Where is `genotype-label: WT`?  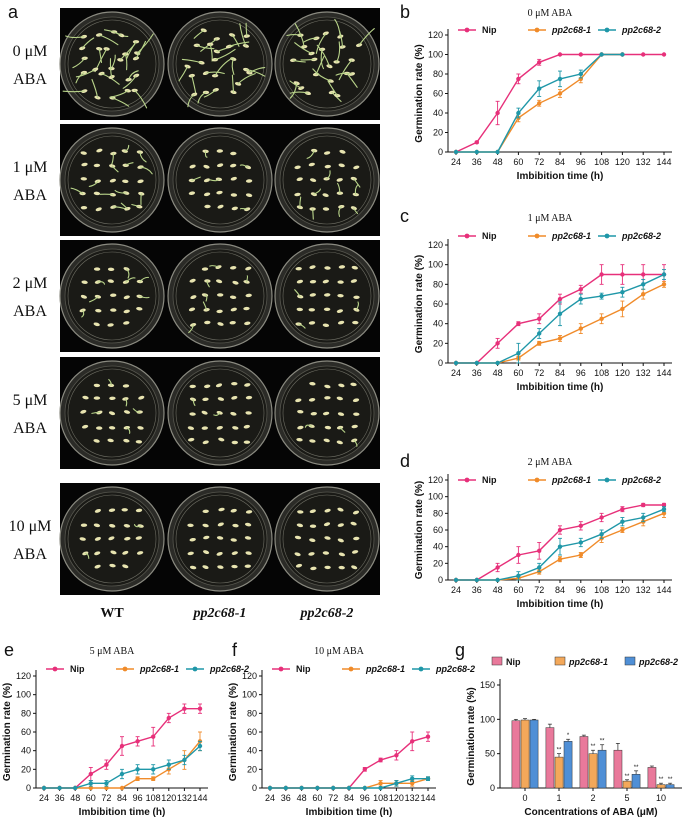
genotype-label: WT is located at coordinates (112, 613).